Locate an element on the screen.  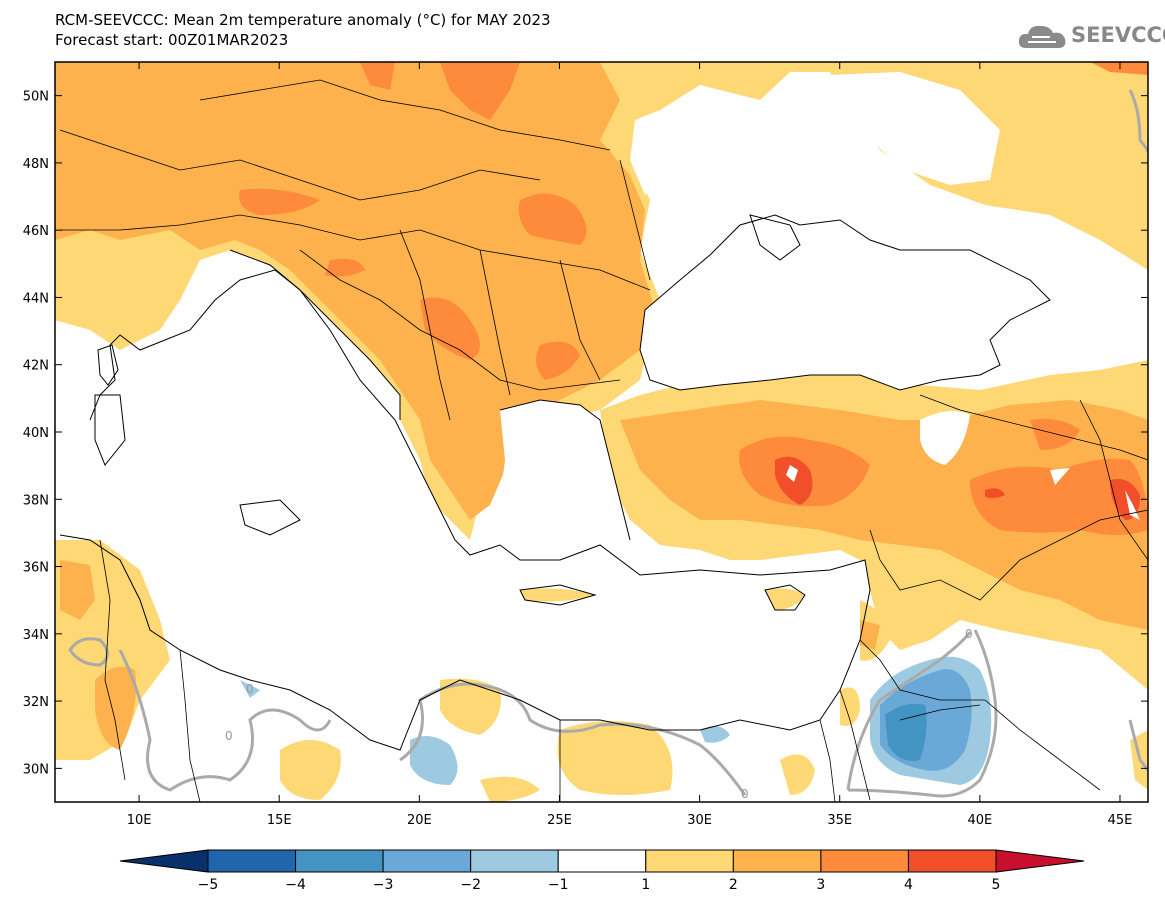
lon-tick-label: 10E is located at coordinates (139, 820).